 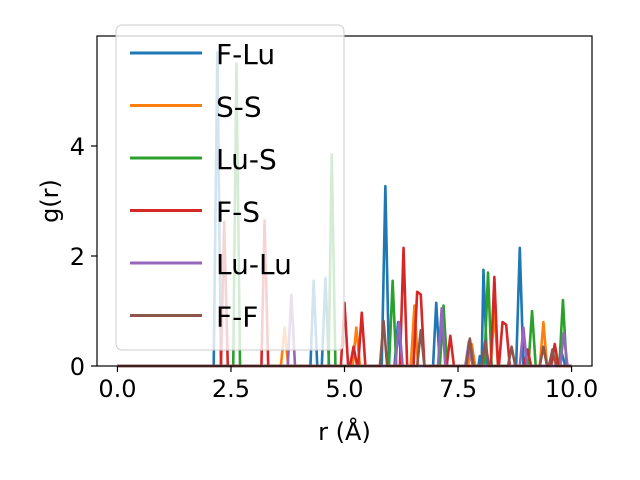 I want to click on x-tick-label: 5.0, so click(x=344, y=389).